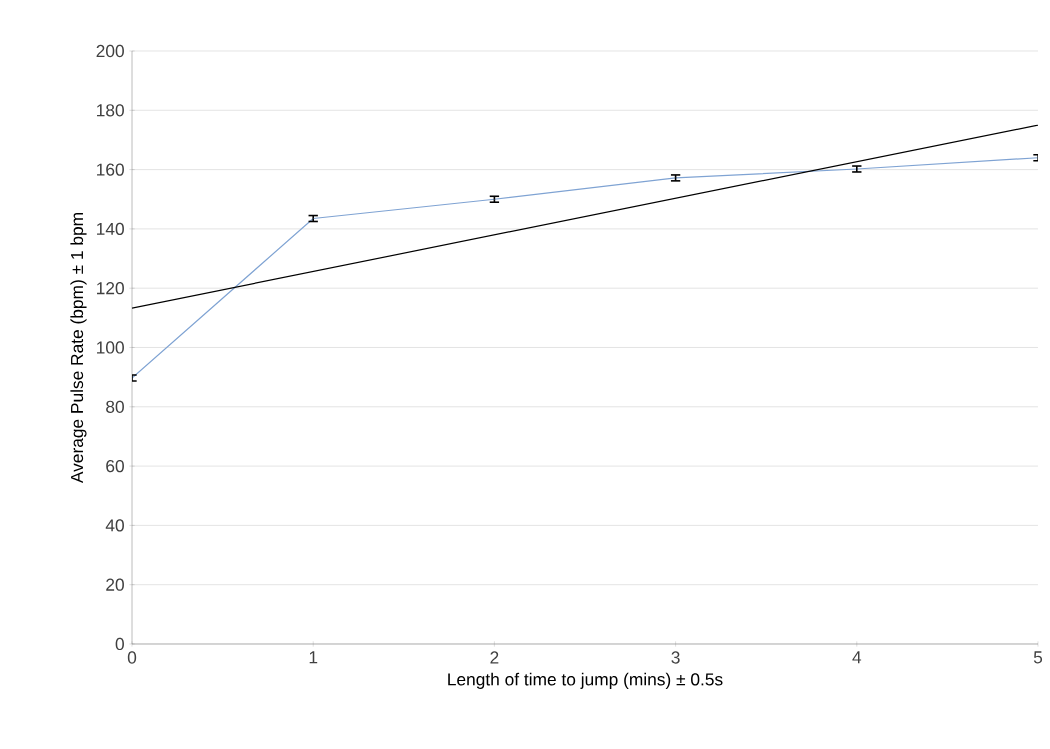 This screenshot has height=749, width=1050. What do you see at coordinates (110, 169) in the screenshot?
I see `y-tick-label: 160` at bounding box center [110, 169].